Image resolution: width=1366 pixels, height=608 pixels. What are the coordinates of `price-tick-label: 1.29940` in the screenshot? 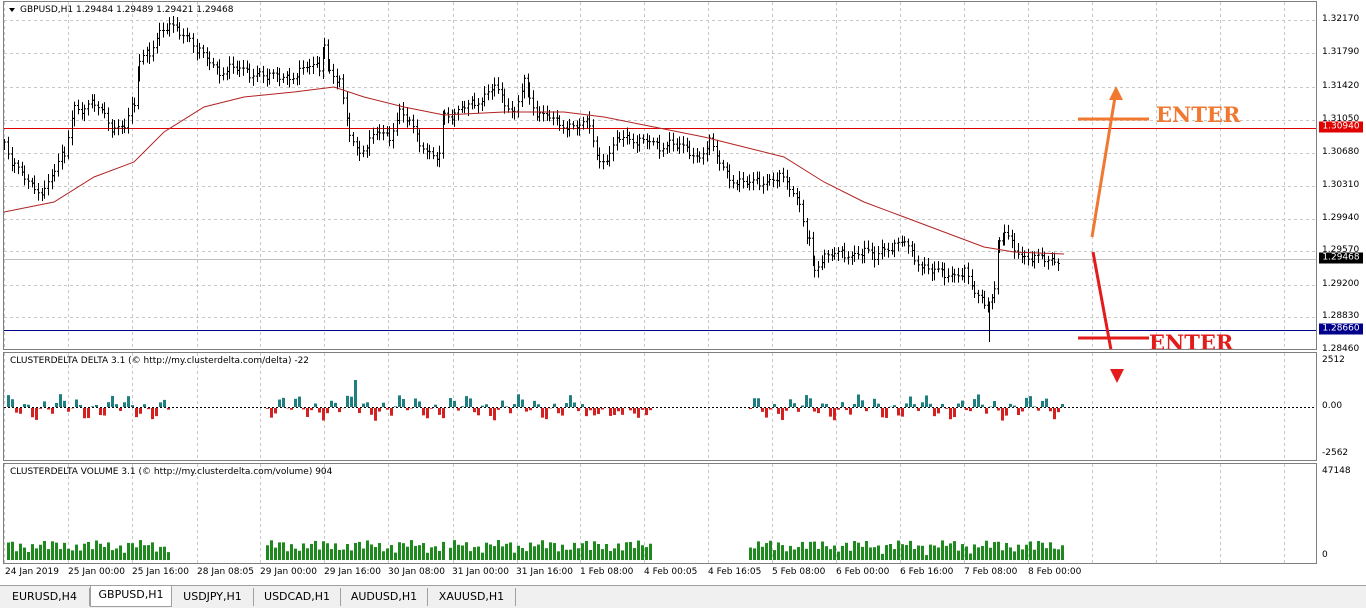 It's located at (1340, 218).